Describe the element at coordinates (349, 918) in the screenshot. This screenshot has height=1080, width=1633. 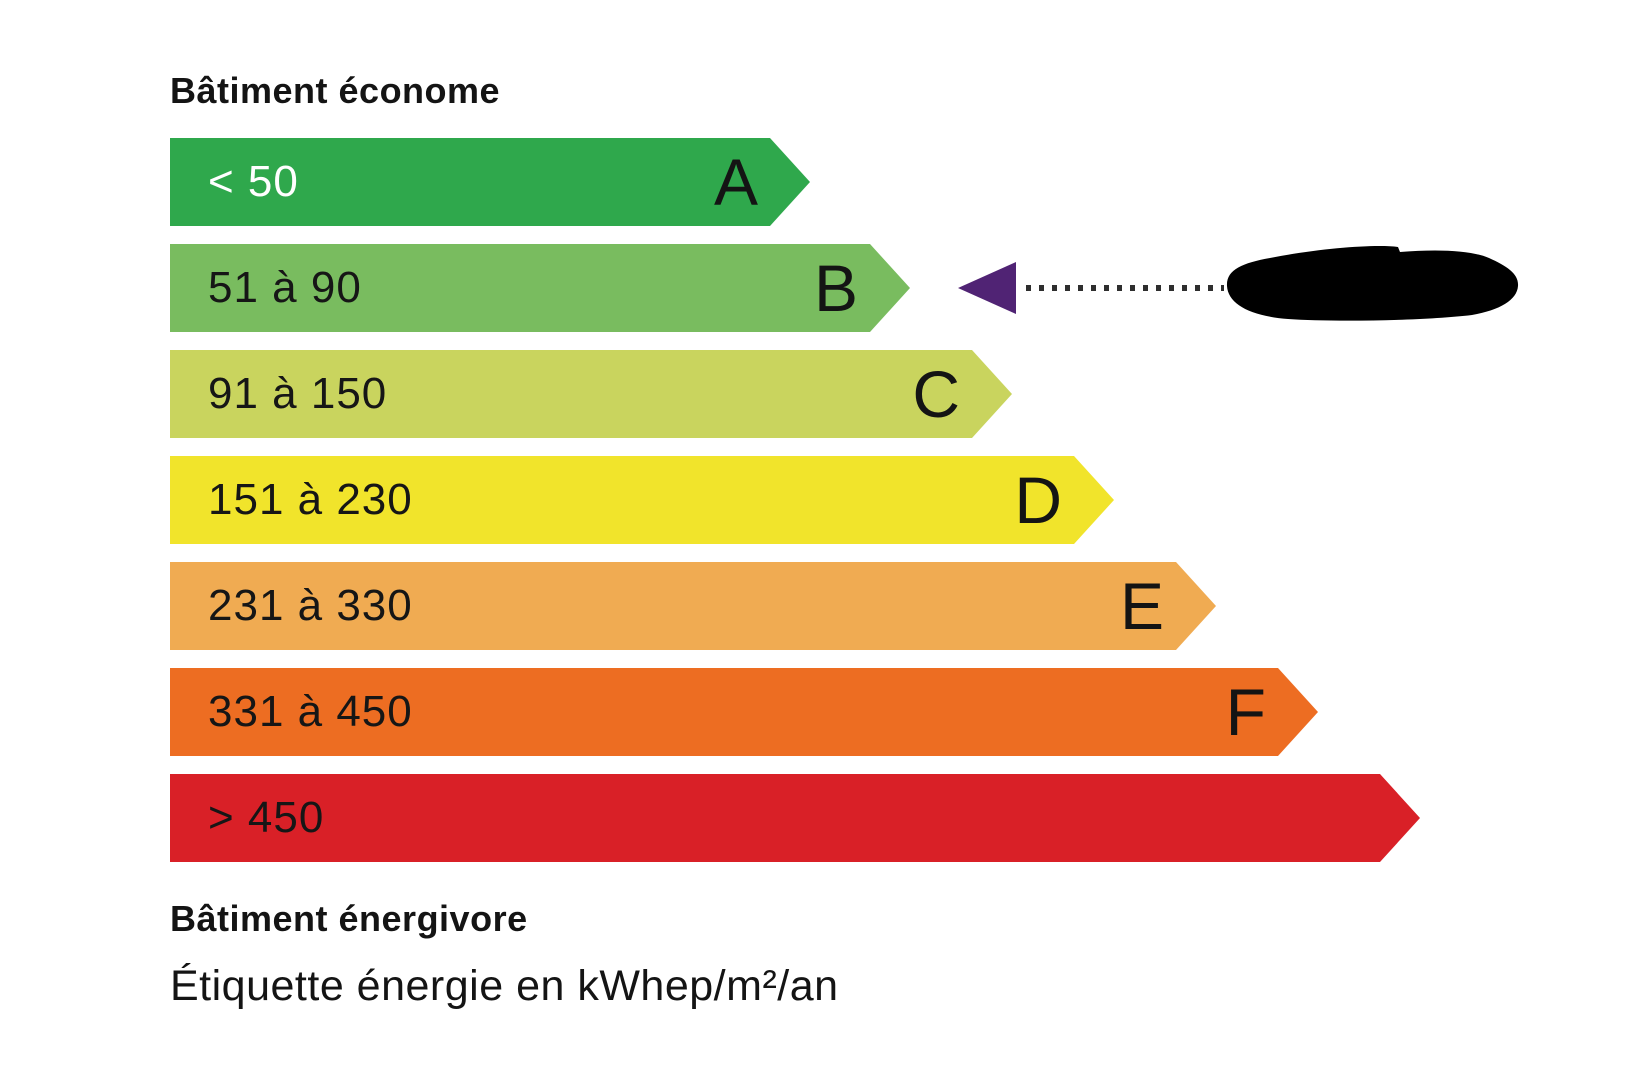
I see `energy-hungry-building-label: Bâtiment énergivore` at that location.